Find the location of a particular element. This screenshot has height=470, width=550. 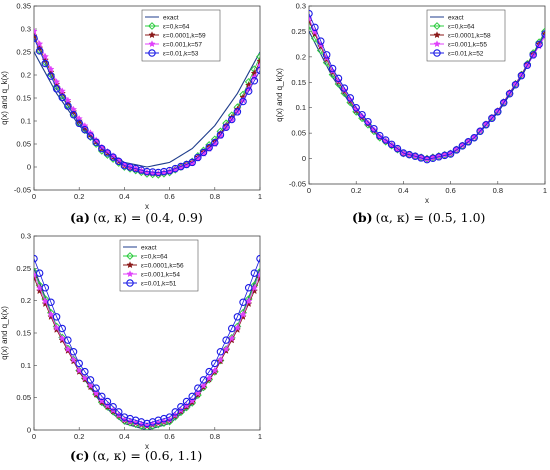

x-tick-label: 0.4 is located at coordinates (124, 436).